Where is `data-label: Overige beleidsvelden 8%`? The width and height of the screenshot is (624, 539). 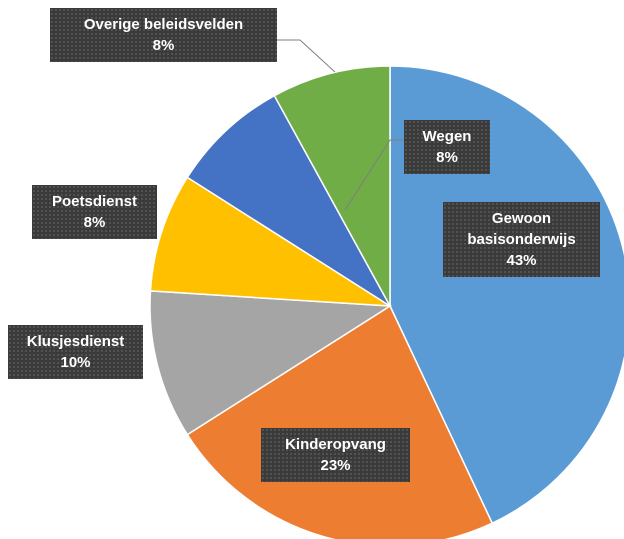
data-label: Overige beleidsvelden 8% is located at coordinates (163, 35).